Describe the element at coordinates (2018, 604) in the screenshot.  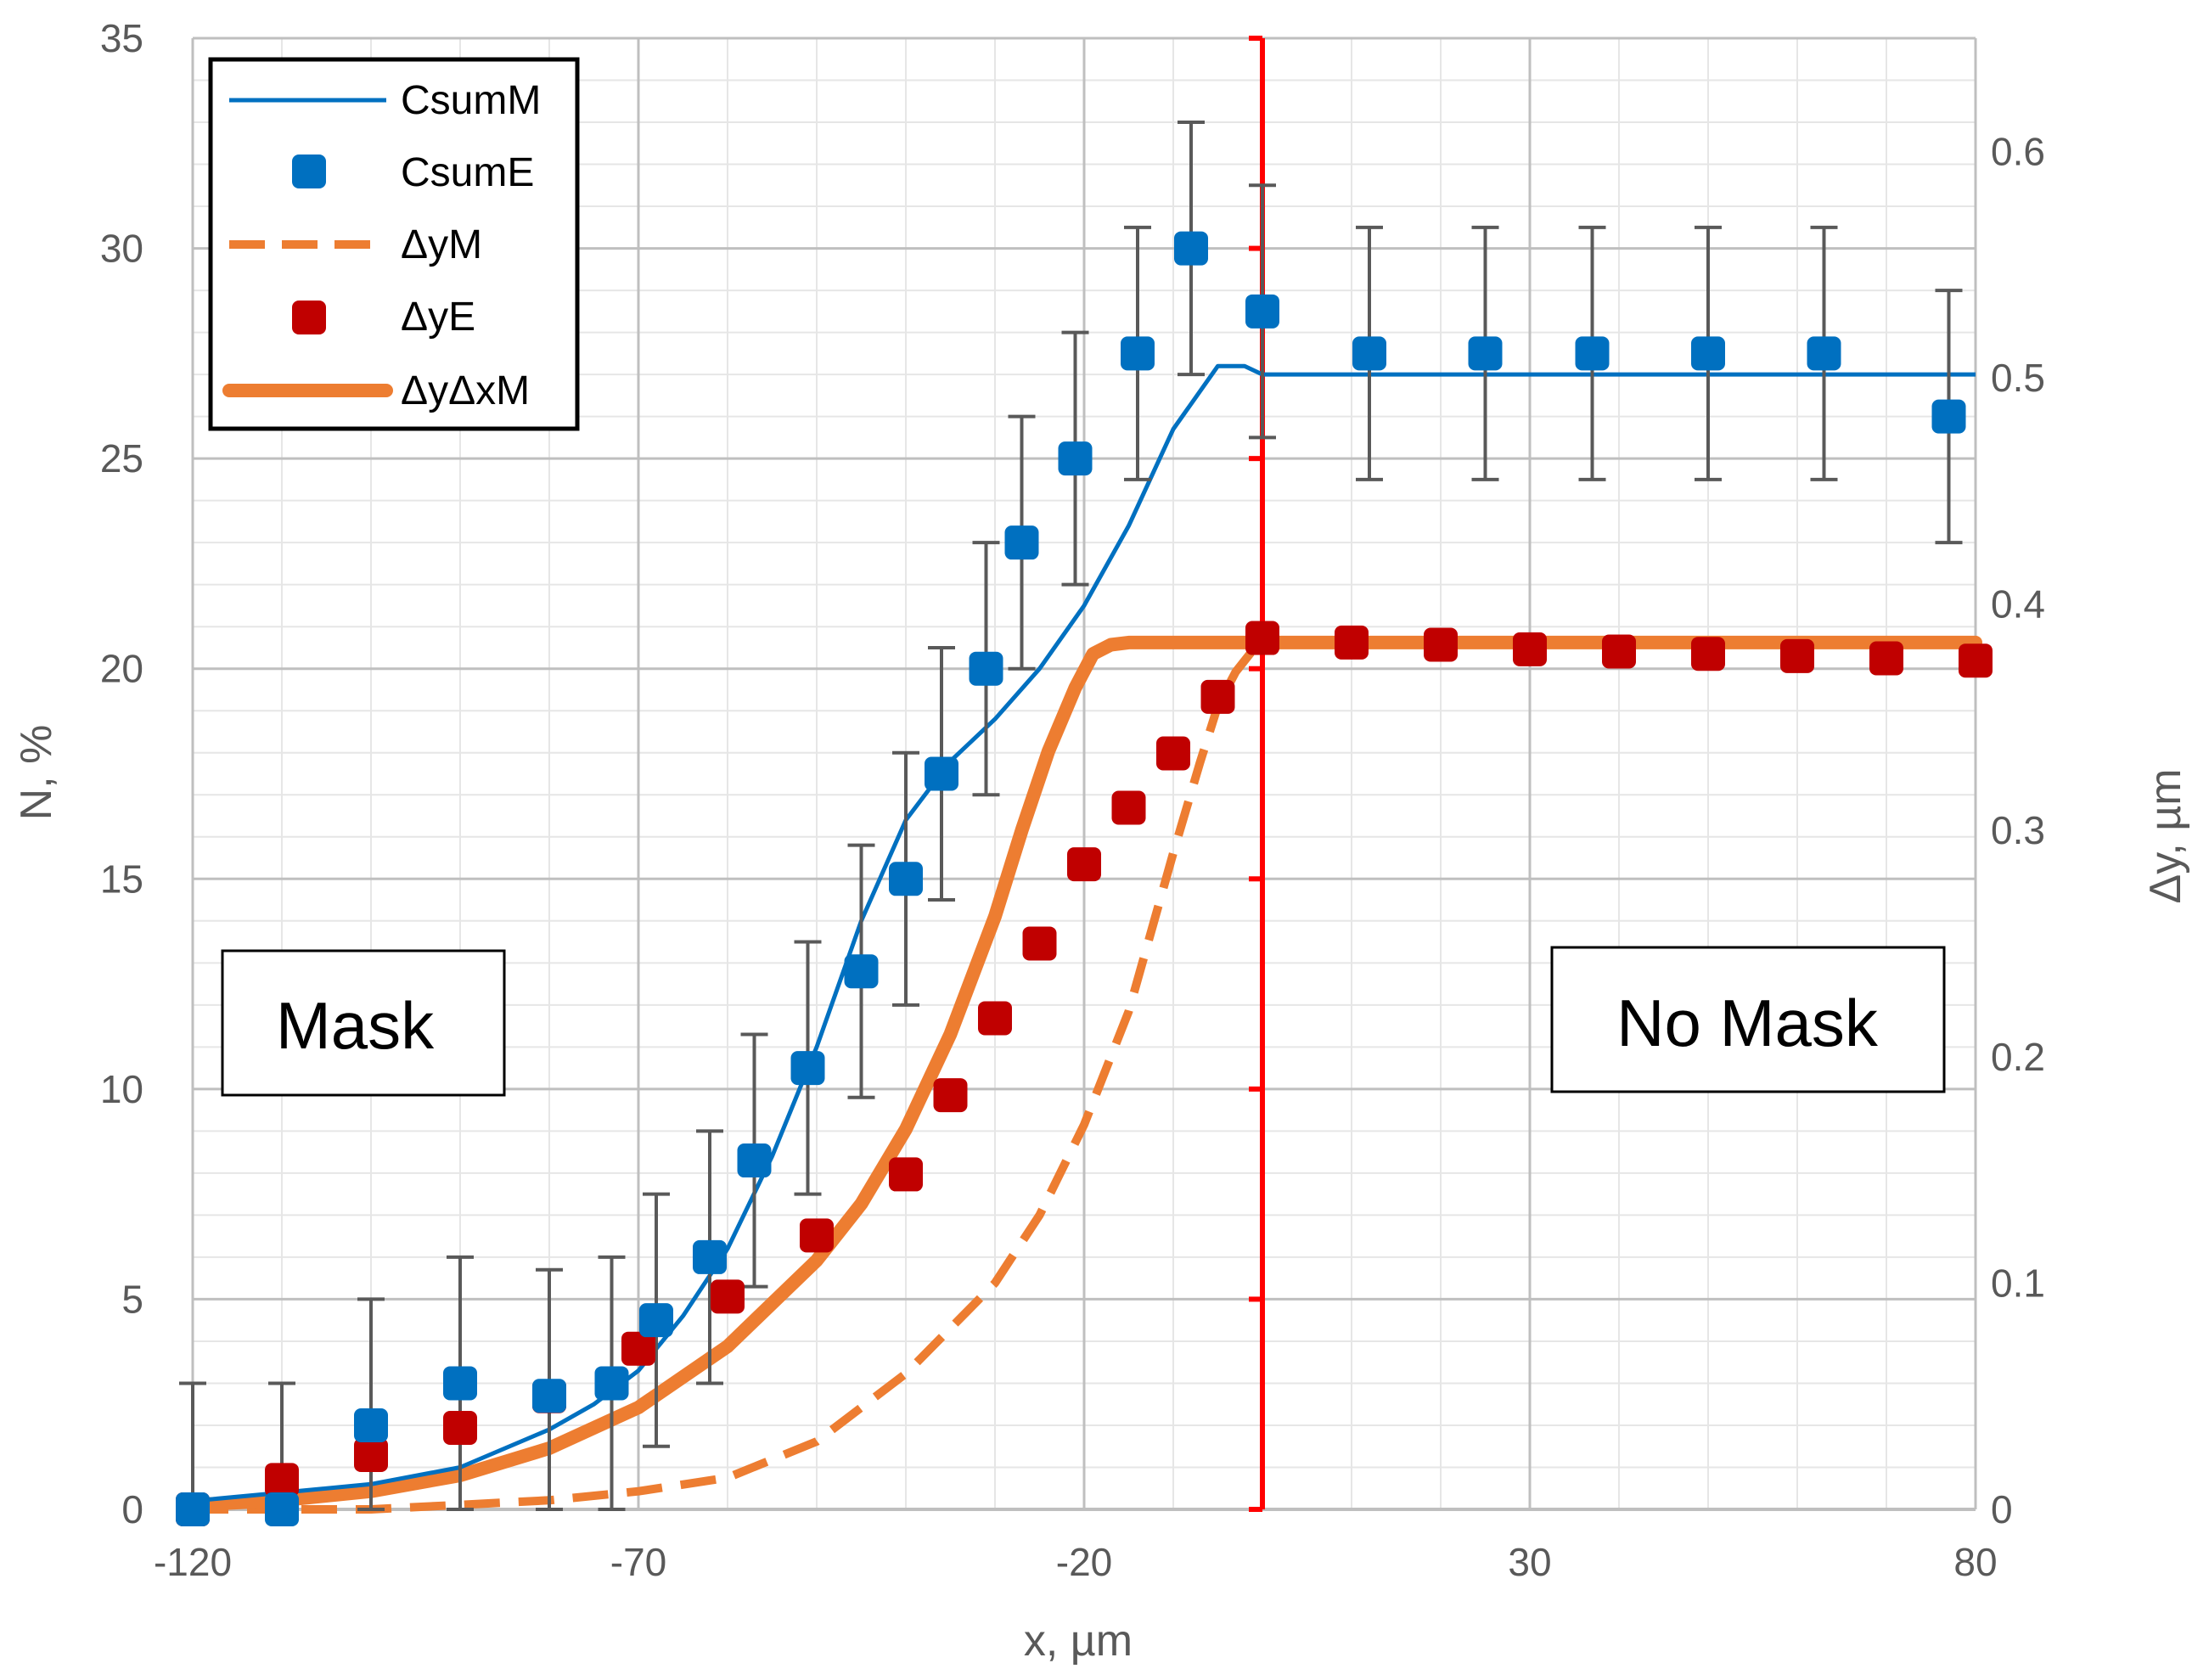
I see `y-right-tick-label: 0.4` at that location.